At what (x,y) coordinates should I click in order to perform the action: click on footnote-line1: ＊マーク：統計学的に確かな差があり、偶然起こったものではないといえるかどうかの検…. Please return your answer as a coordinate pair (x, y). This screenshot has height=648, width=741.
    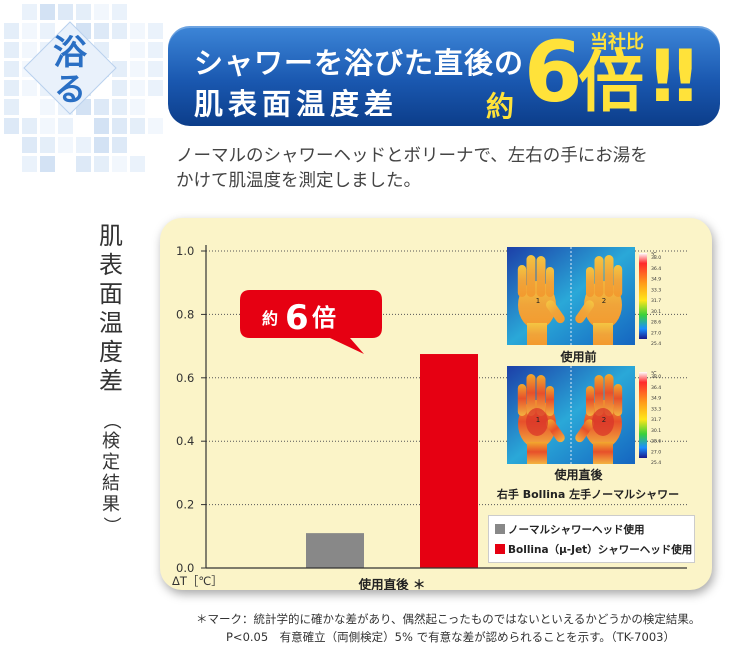
    Looking at the image, I should click on (448, 619).